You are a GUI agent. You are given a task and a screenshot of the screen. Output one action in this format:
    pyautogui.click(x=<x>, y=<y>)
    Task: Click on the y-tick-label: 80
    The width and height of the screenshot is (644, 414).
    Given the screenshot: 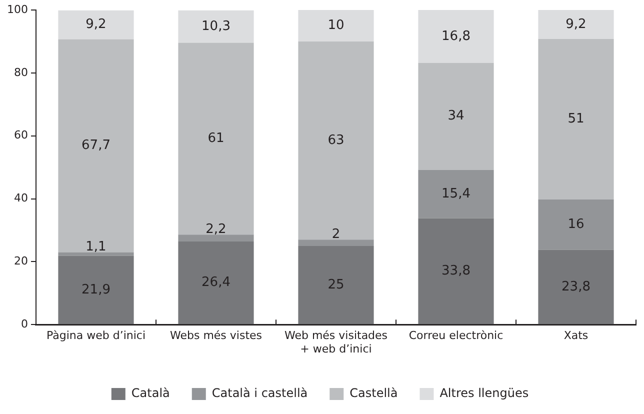 What is the action you would take?
    pyautogui.click(x=21, y=72)
    